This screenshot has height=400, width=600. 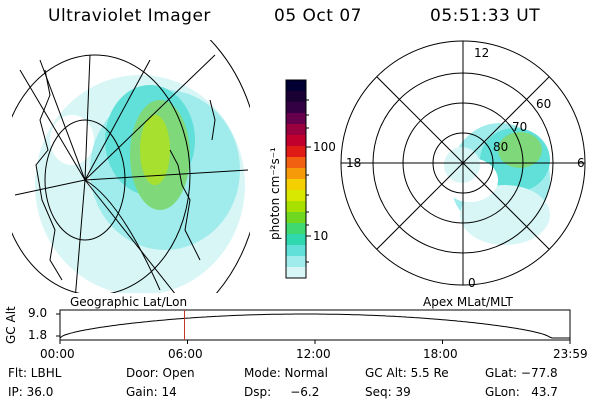 What do you see at coordinates (155, 150) in the screenshot?
I see `emission-region-peak` at bounding box center [155, 150].